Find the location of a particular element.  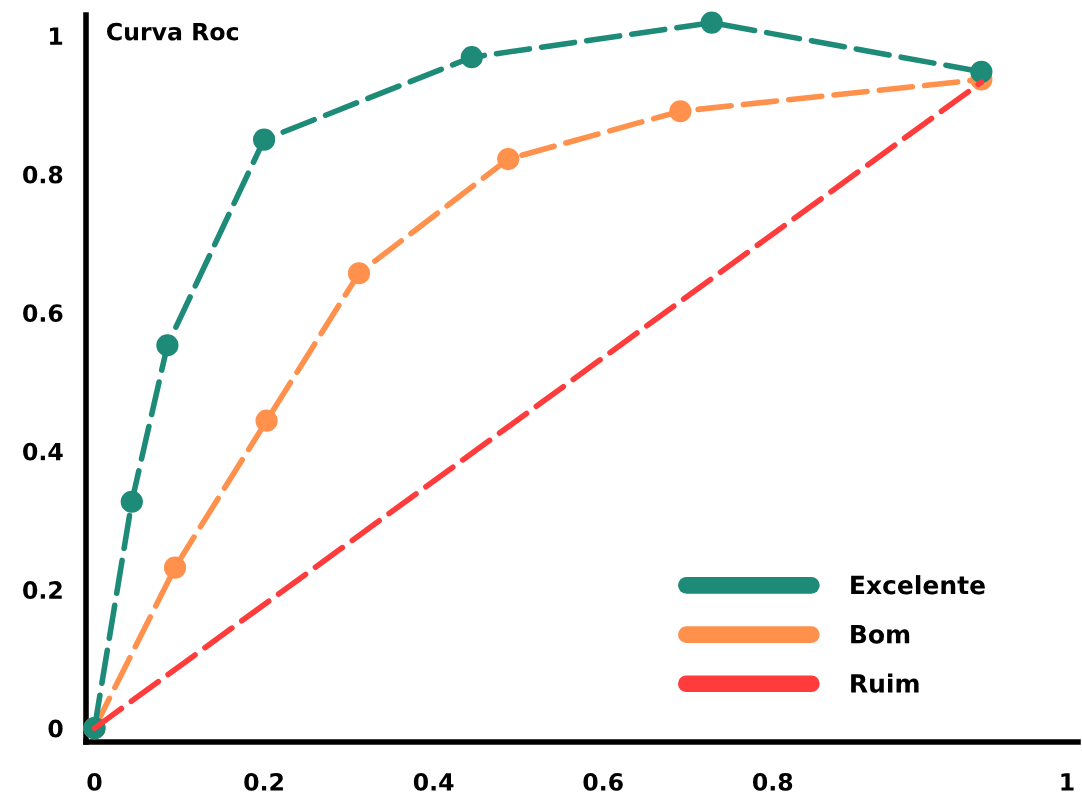

y-tick-label: 0.6 is located at coordinates (43, 313).